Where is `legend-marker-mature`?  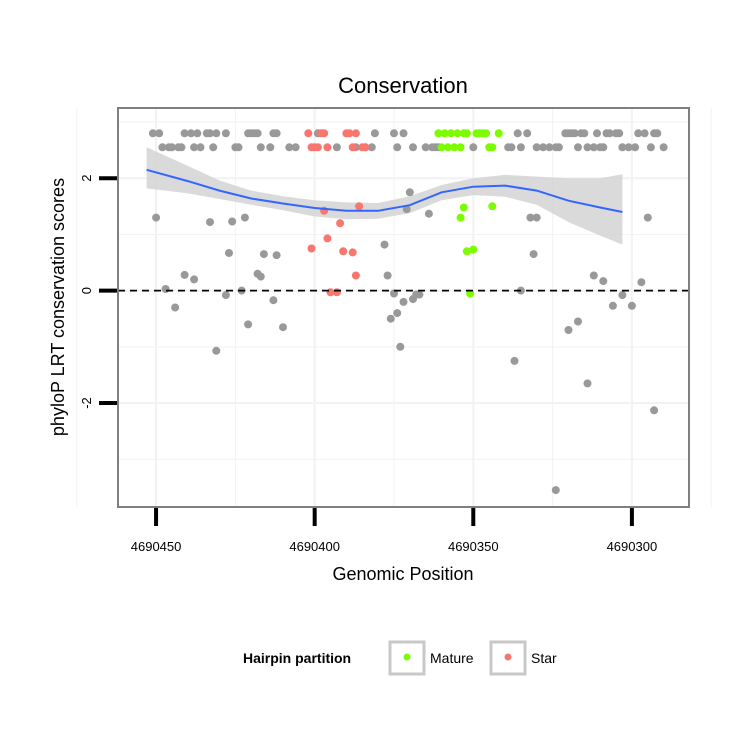
legend-marker-mature is located at coordinates (407, 657).